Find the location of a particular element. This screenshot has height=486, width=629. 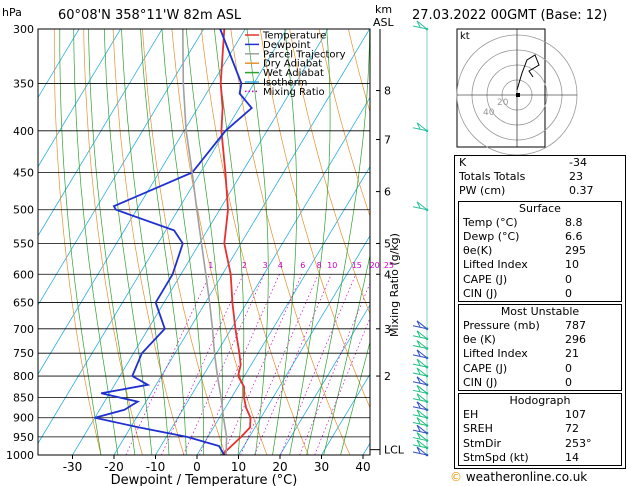

km-tick-label: 5 is located at coordinates (387, 243).